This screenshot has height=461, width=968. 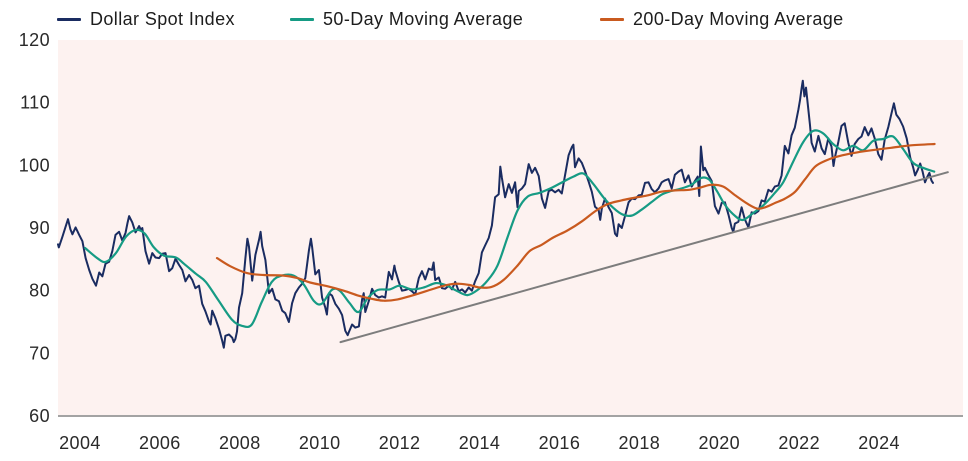 What do you see at coordinates (719, 443) in the screenshot?
I see `x-tick-label: 2020` at bounding box center [719, 443].